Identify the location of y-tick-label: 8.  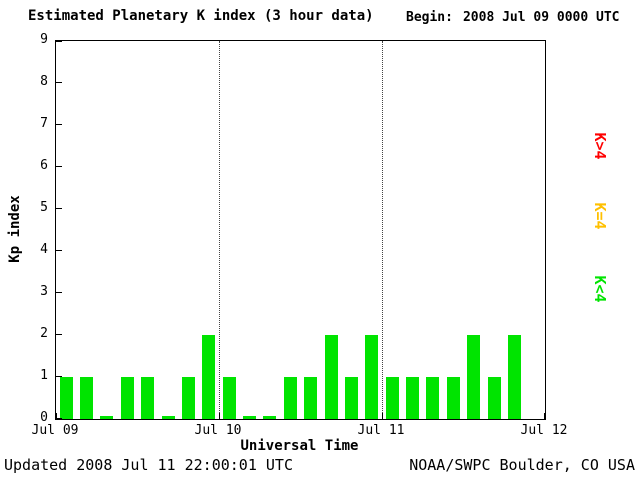
(44, 81).